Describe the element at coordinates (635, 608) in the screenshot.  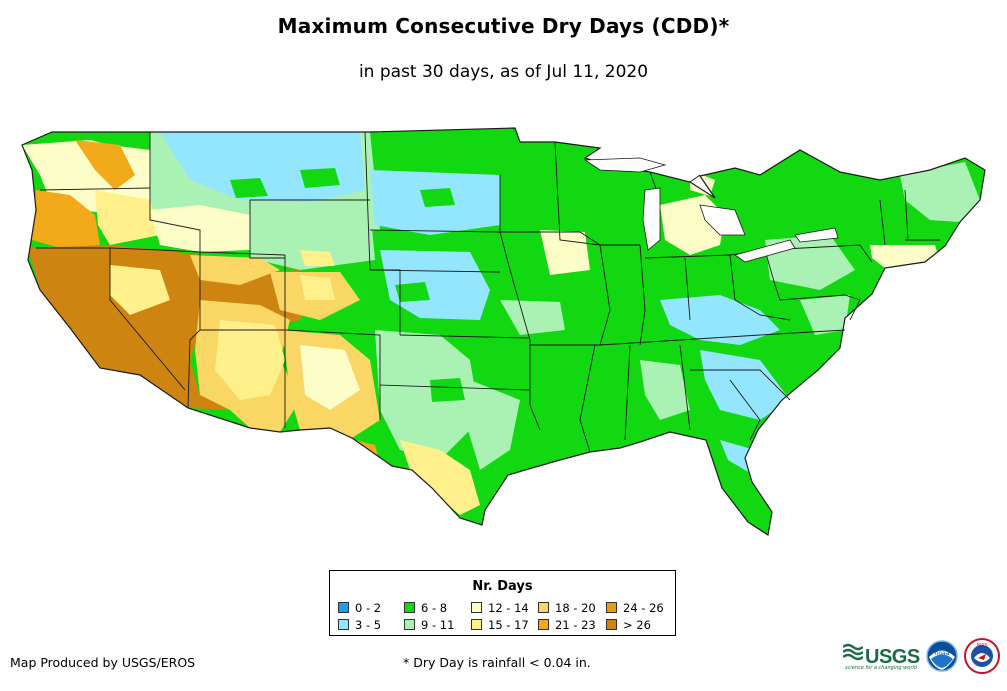
I see `legend-item-24-26: 24 - 26` at that location.